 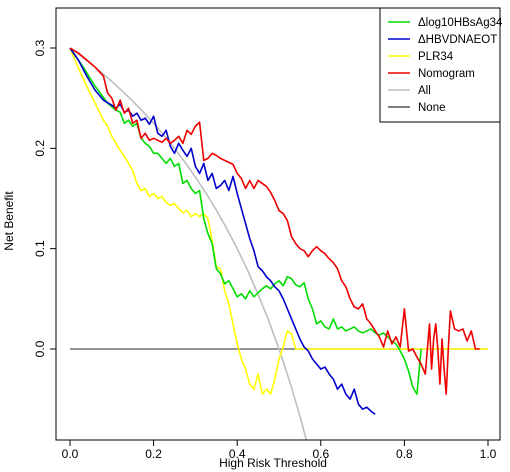 What do you see at coordinates (273, 463) in the screenshot?
I see `x-axis-title: High Risk Threshold` at bounding box center [273, 463].